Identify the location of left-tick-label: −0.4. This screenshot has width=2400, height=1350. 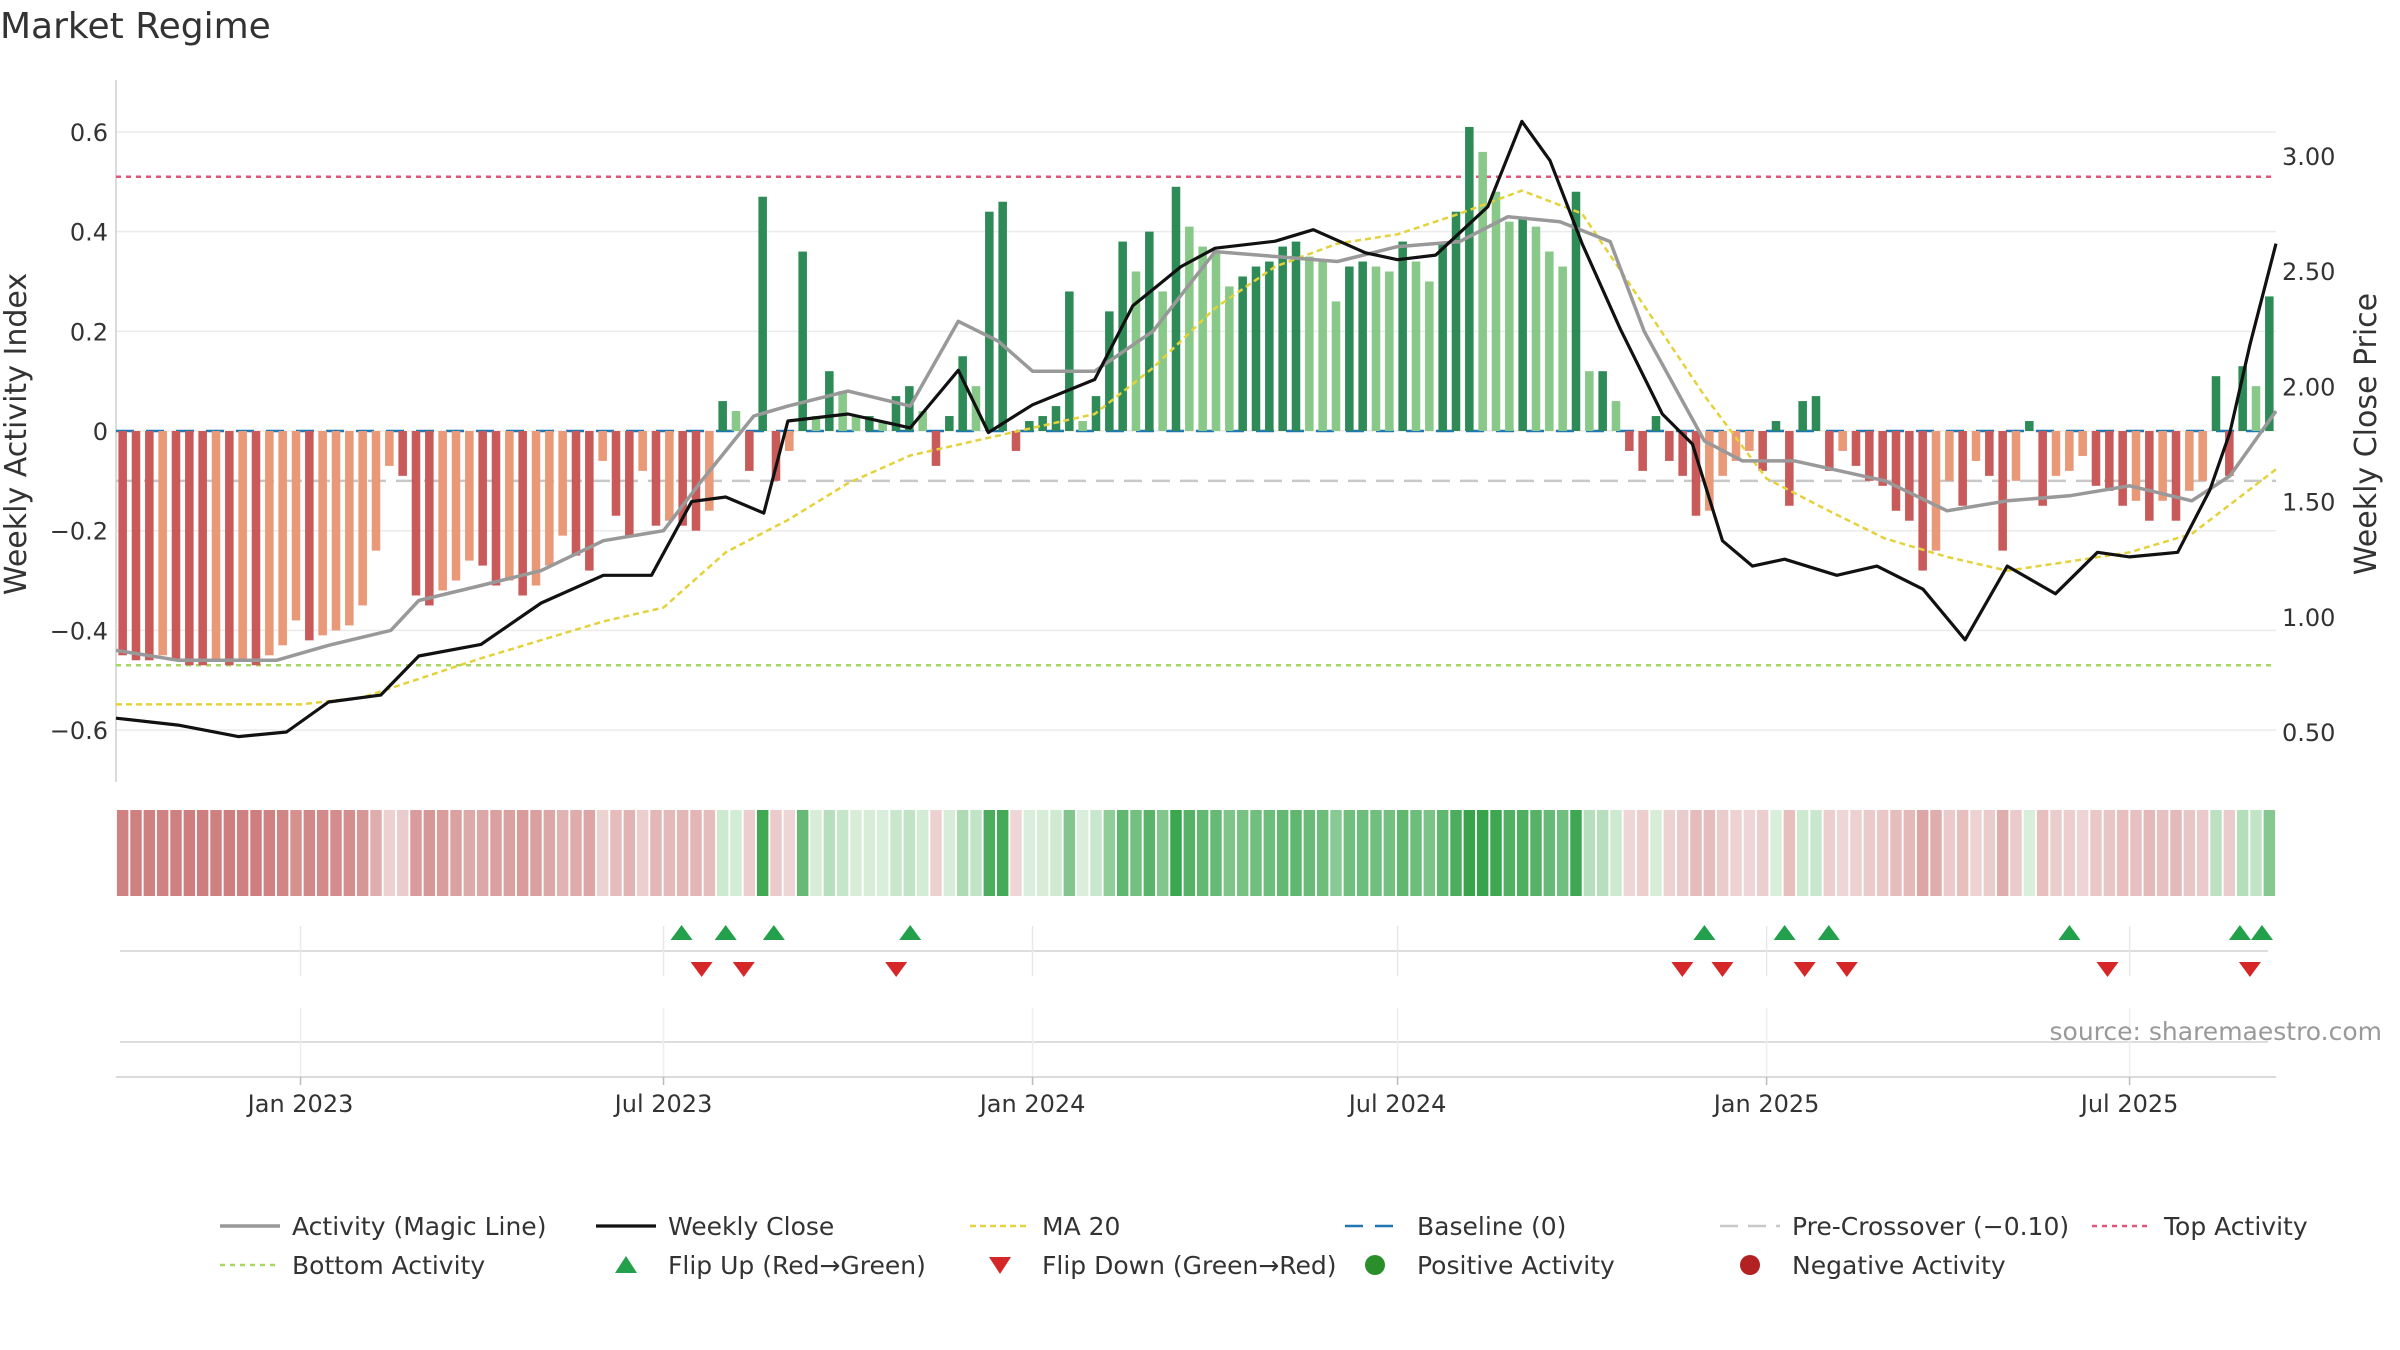
(79, 631).